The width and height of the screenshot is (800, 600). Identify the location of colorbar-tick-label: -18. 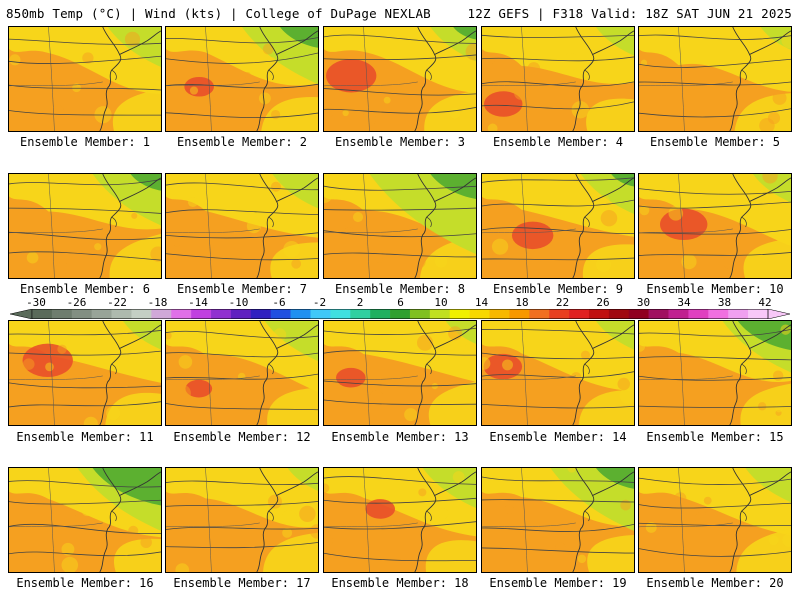
(157, 302).